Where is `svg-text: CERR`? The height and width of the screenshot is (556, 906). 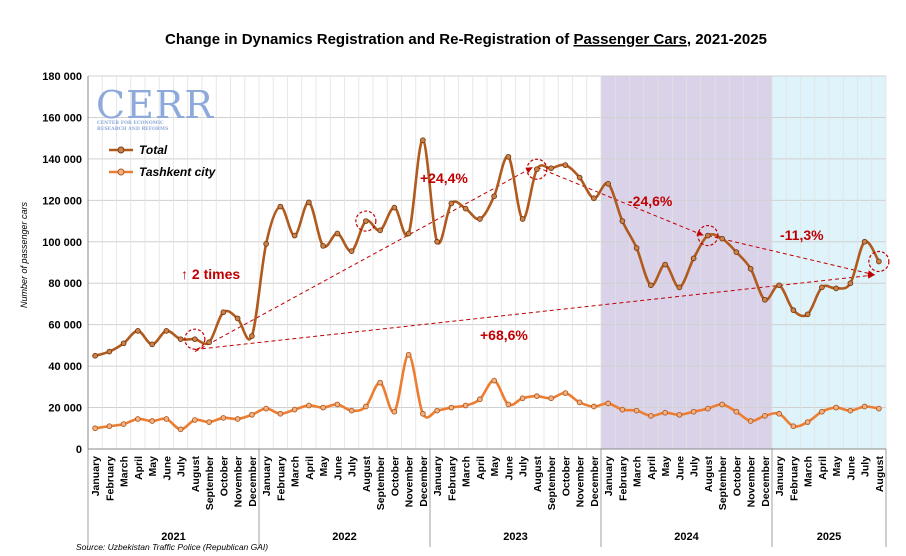 svg-text: CERR is located at coordinates (155, 105).